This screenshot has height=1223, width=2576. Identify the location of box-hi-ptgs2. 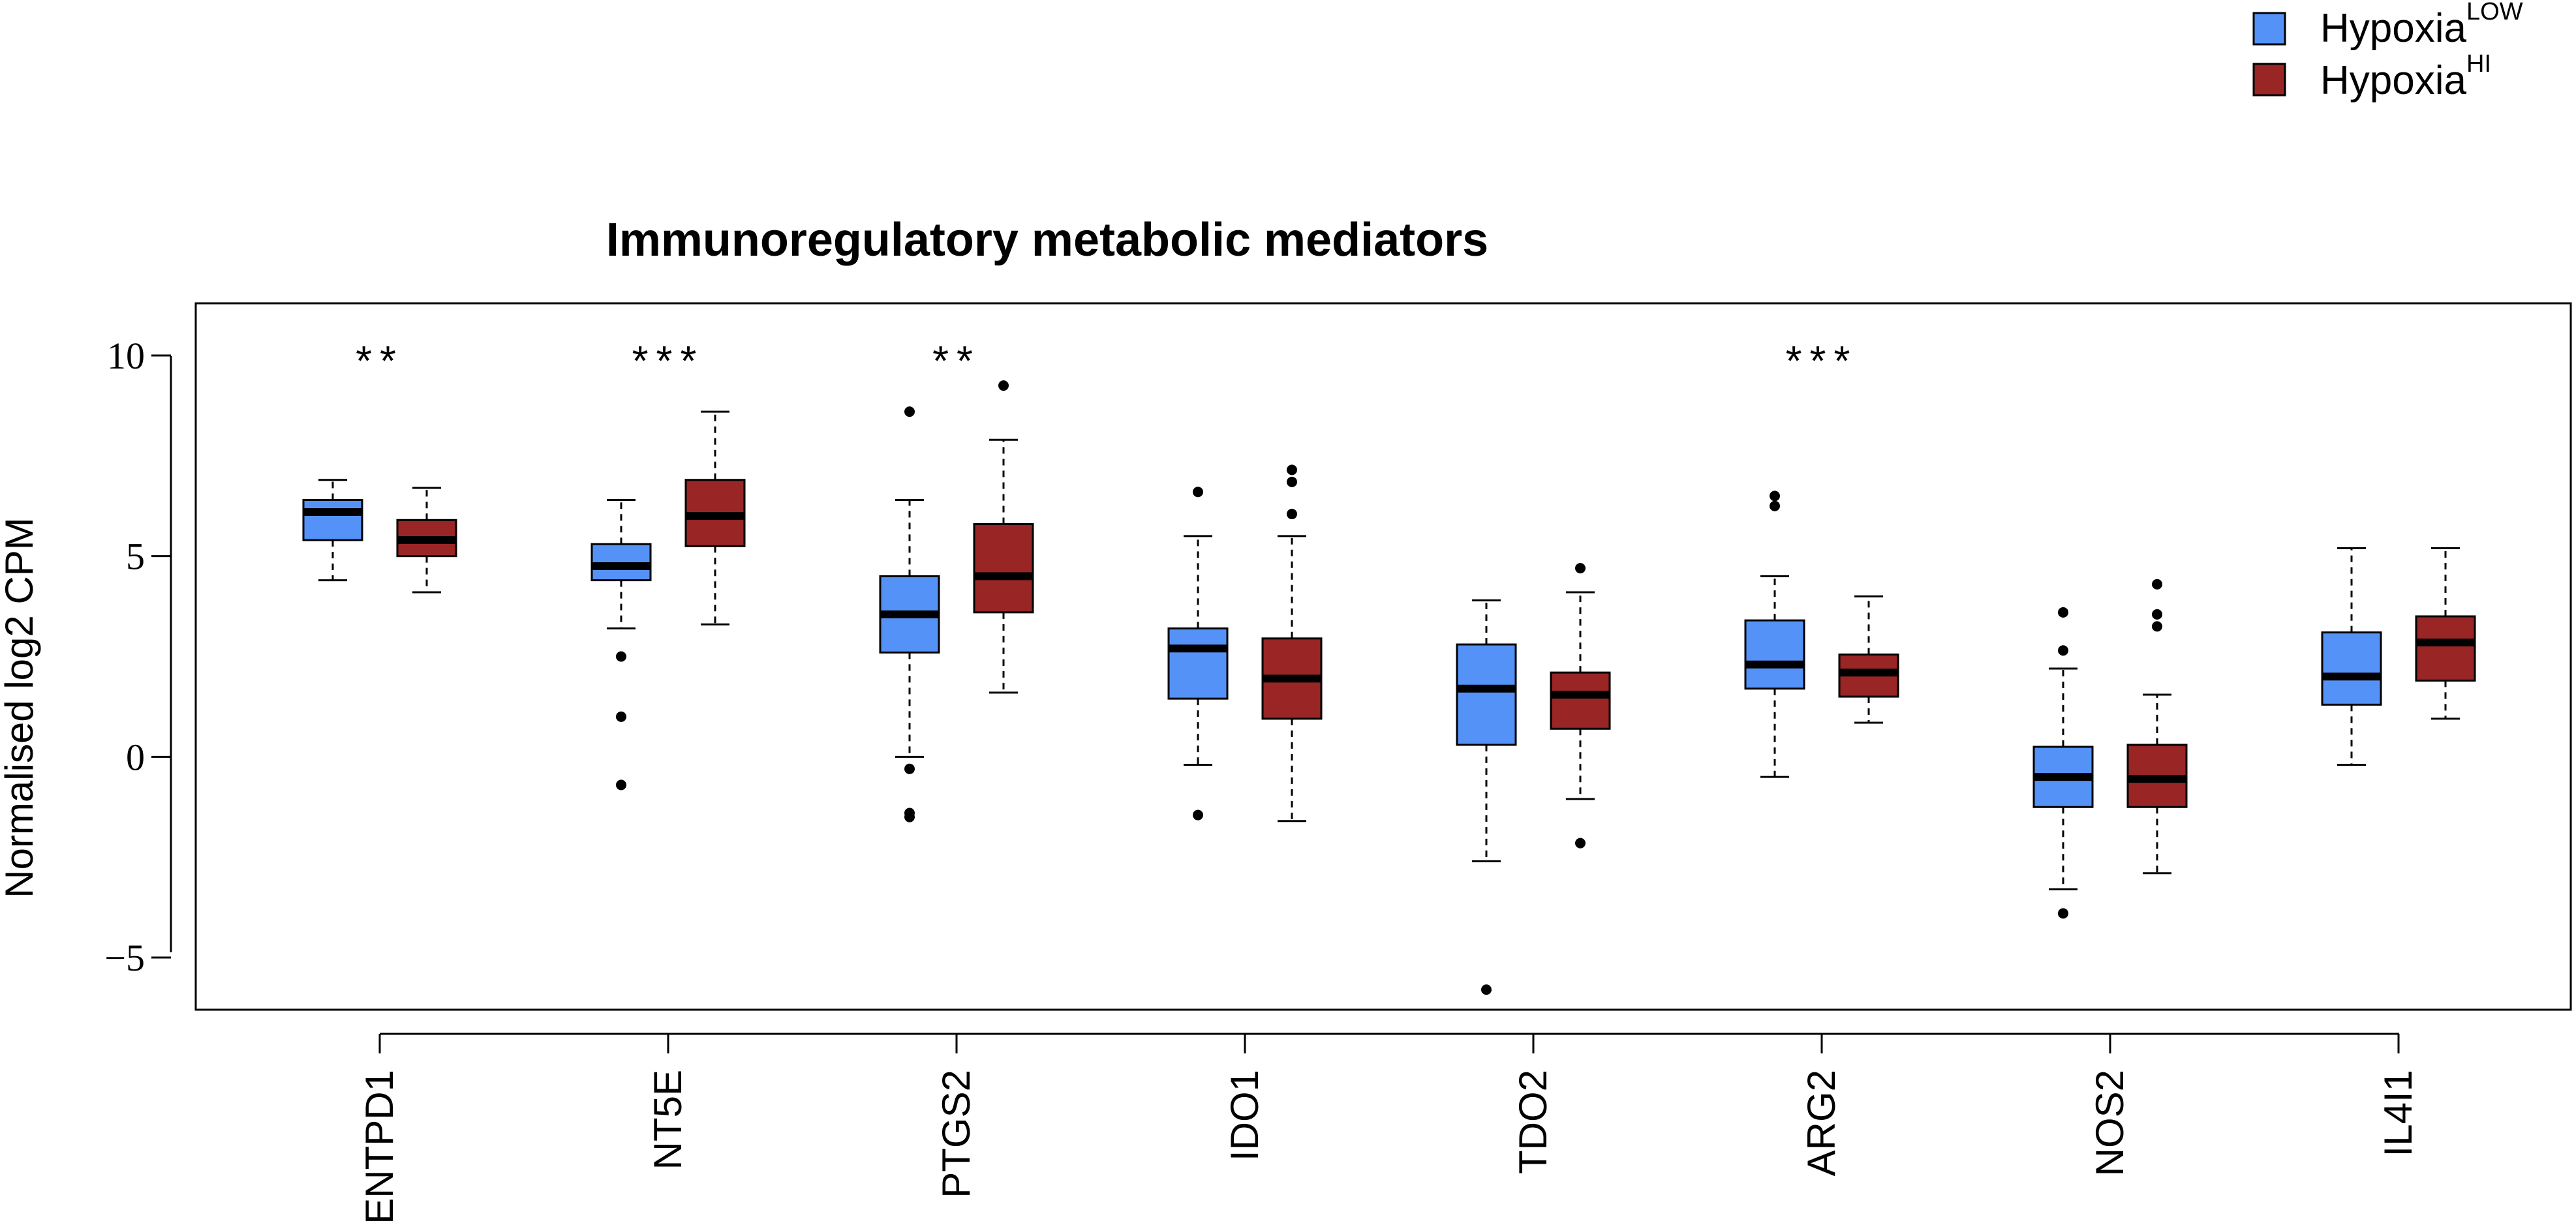
(1004, 537).